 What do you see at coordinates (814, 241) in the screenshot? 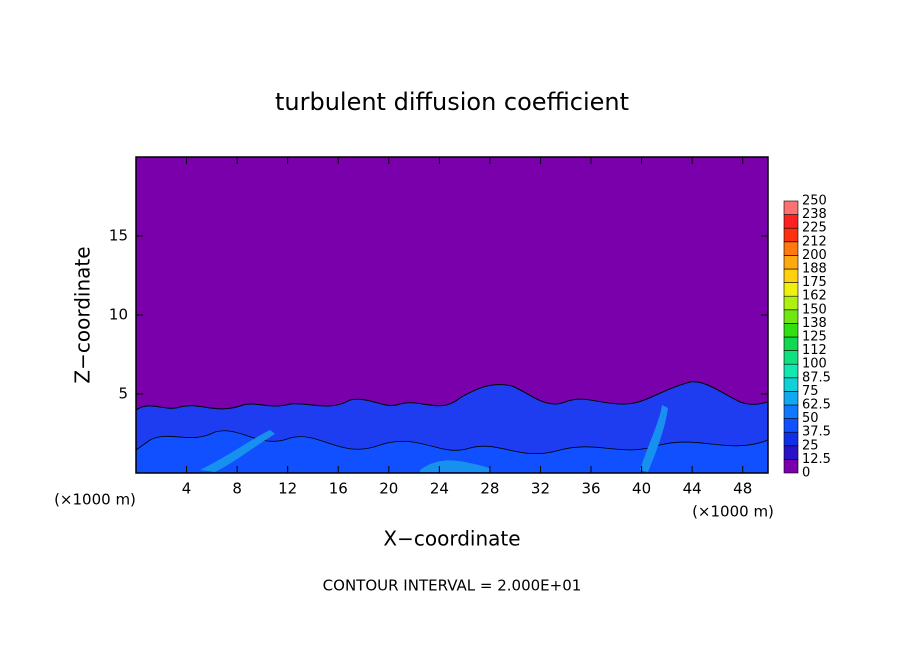
I see `colorbar-label: 212` at bounding box center [814, 241].